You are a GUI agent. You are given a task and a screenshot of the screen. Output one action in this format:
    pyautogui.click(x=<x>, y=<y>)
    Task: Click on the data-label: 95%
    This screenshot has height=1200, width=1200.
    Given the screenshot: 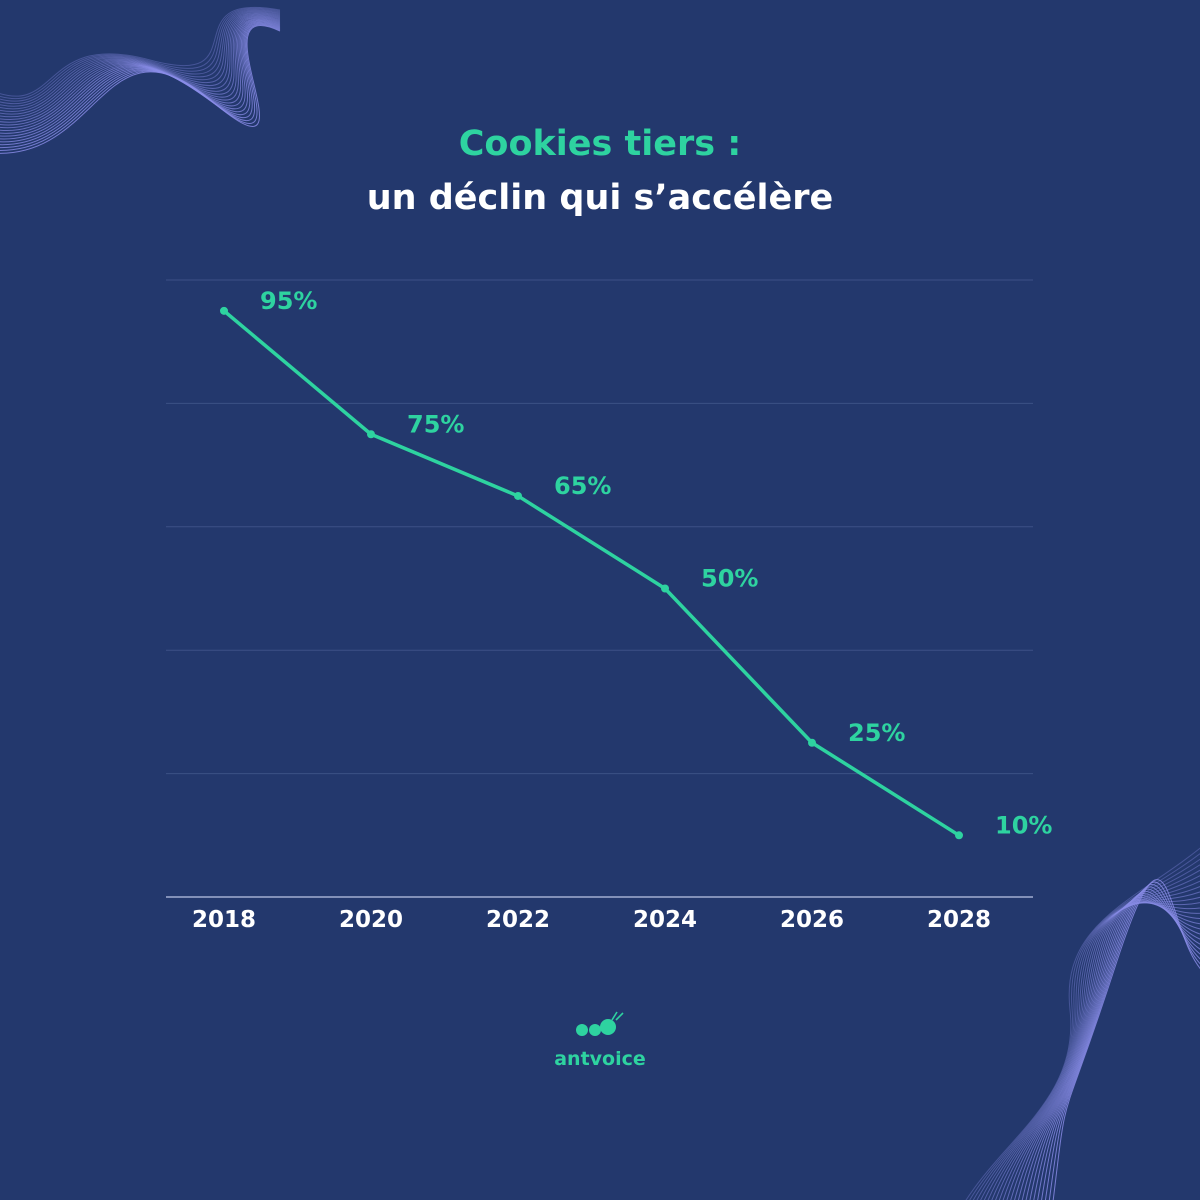 What is the action you would take?
    pyautogui.click(x=288, y=301)
    